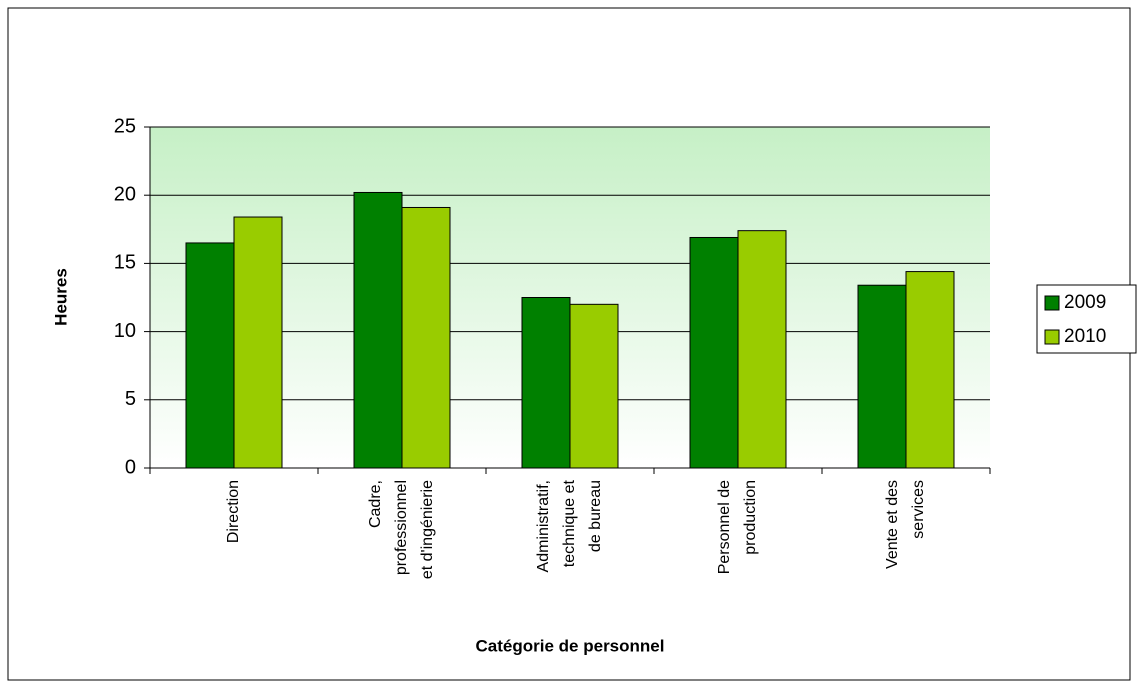 This screenshot has height=689, width=1138. I want to click on x-tick-label: Administratif,, so click(543, 526).